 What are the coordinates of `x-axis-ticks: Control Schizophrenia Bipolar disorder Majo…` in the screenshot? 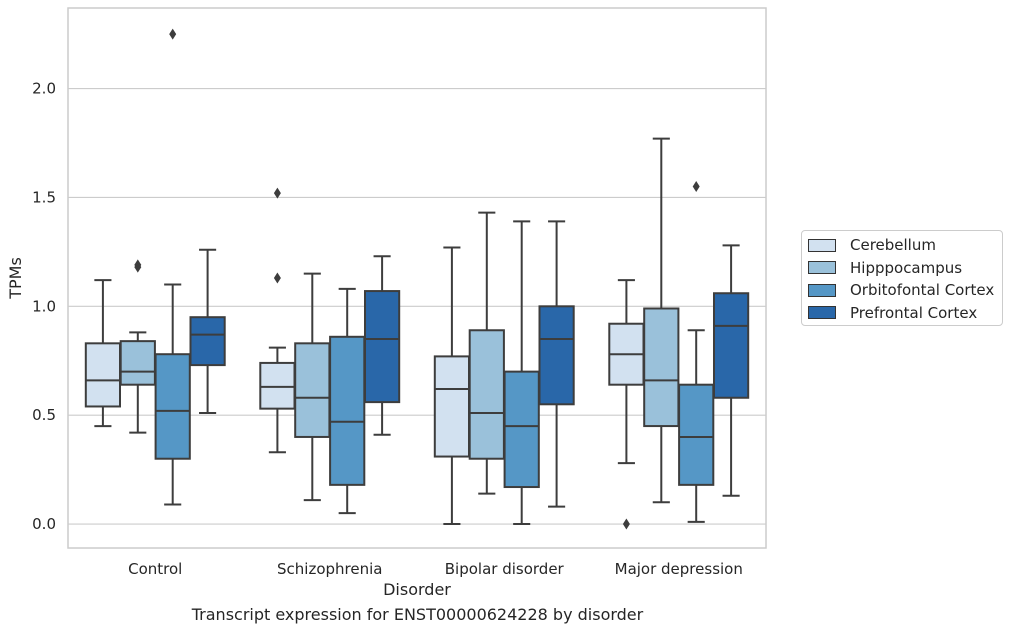 It's located at (435, 569).